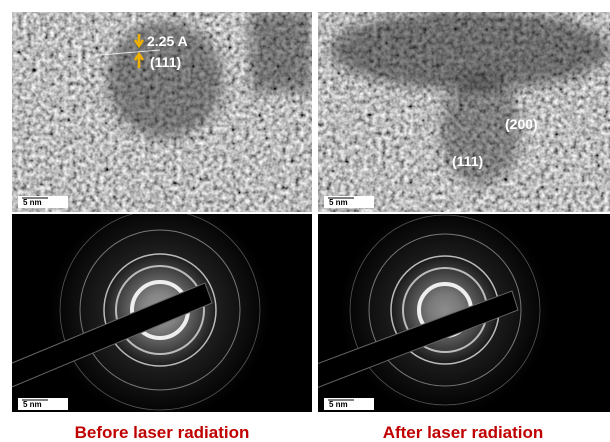 The height and width of the screenshot is (442, 610). What do you see at coordinates (463, 432) in the screenshot?
I see `caption: After laser radiation` at bounding box center [463, 432].